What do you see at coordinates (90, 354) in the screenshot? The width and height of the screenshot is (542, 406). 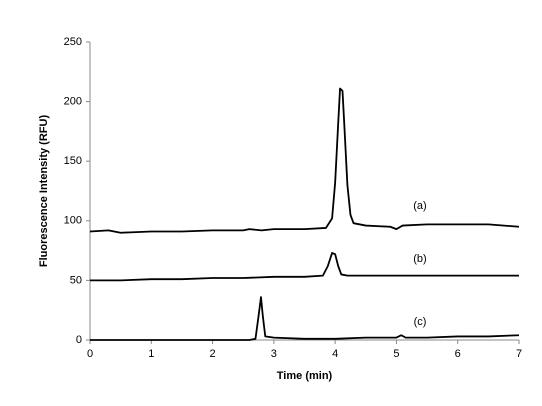 I see `x-tick-label: 0` at bounding box center [90, 354].